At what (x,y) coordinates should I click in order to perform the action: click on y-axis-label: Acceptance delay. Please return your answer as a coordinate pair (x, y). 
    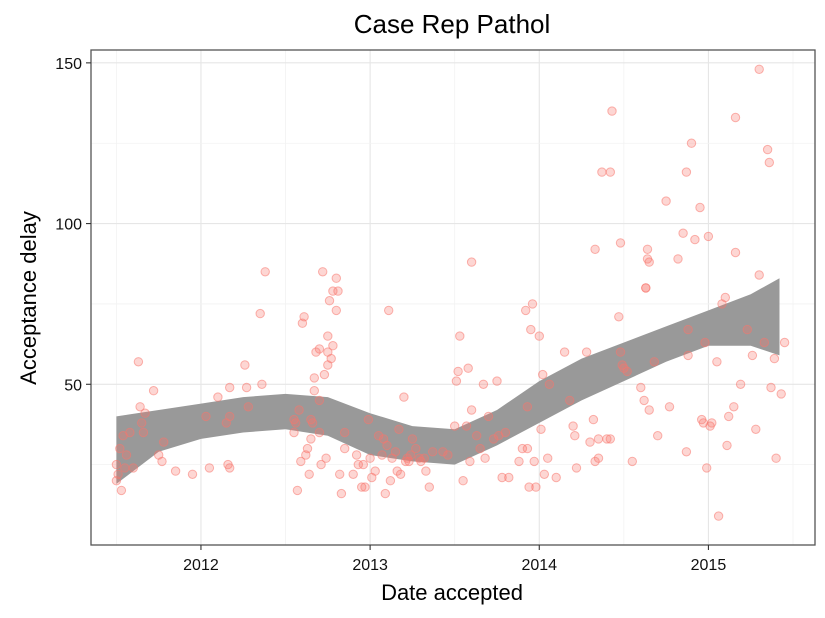
    Looking at the image, I should click on (28, 298).